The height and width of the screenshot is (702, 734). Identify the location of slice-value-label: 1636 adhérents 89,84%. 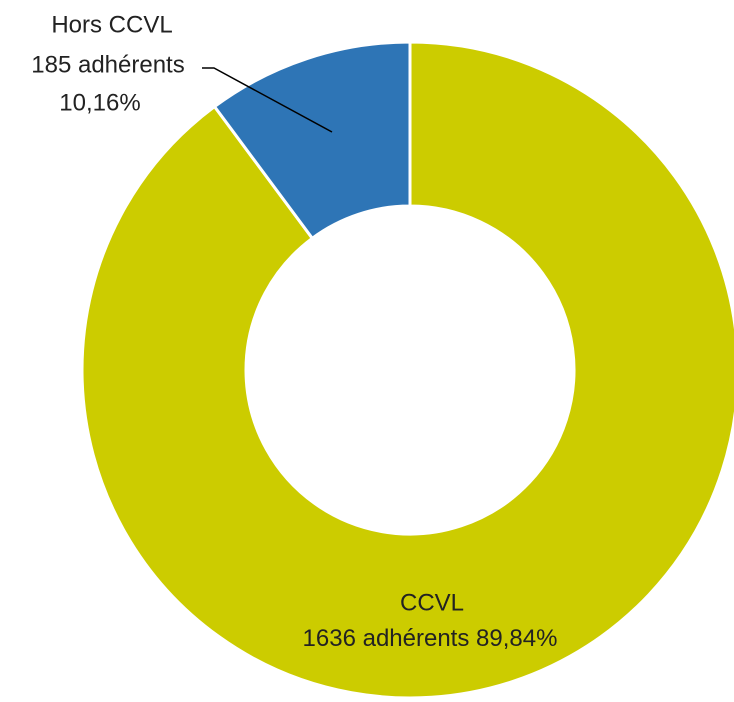
(430, 638).